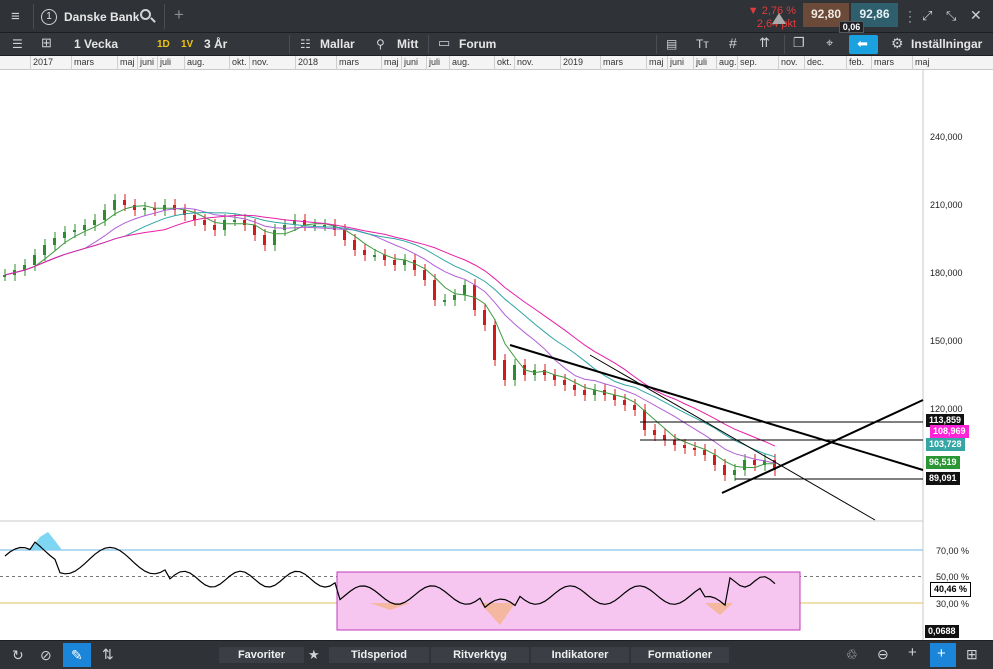 This screenshot has height=669, width=993. What do you see at coordinates (702, 44) in the screenshot?
I see `text-size-icon: Tт` at bounding box center [702, 44].